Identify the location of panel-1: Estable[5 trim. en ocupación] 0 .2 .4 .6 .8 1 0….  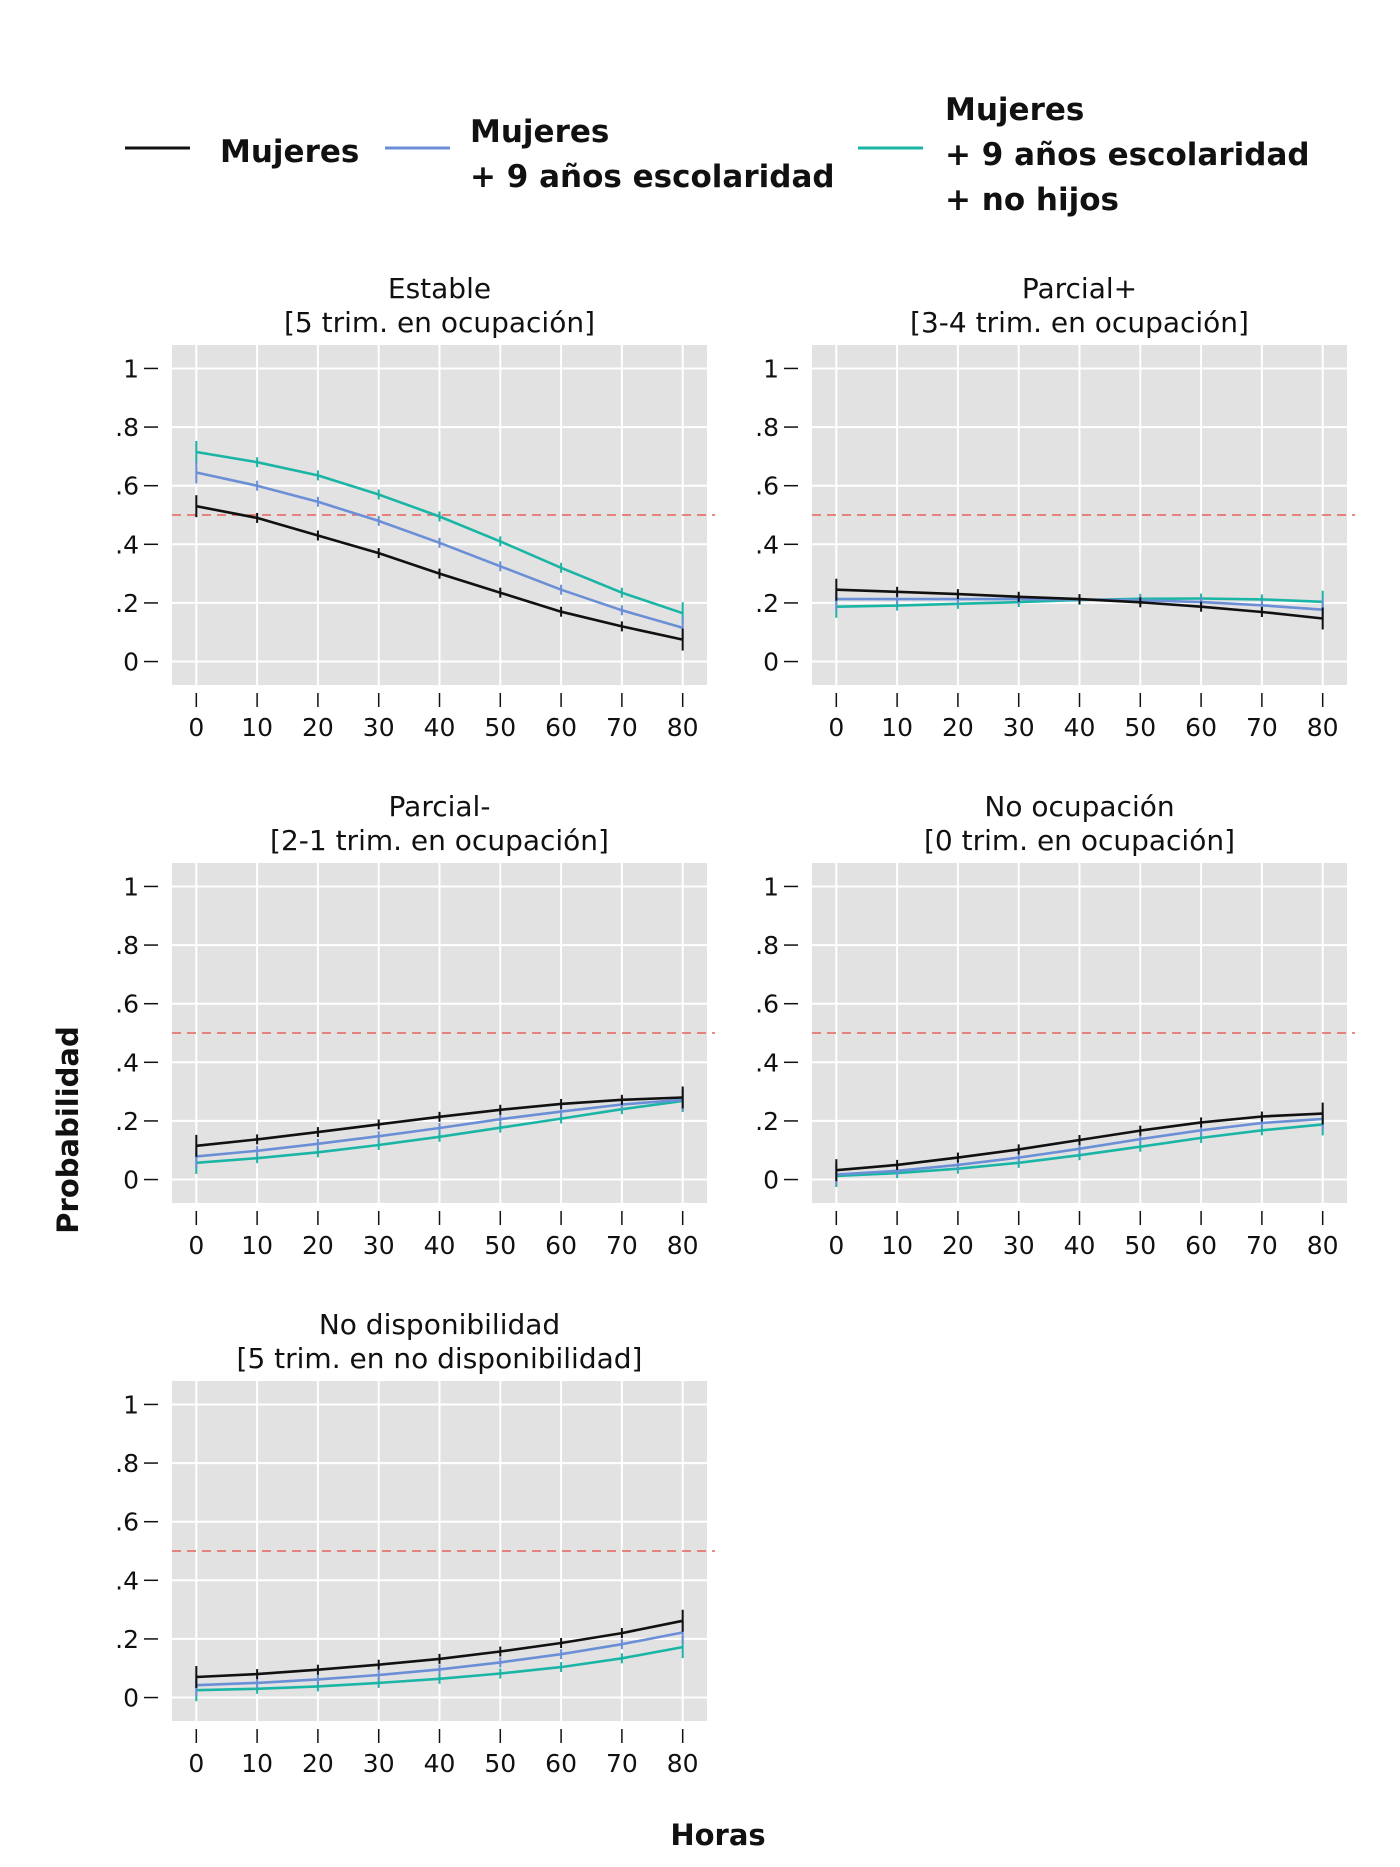
(415, 507).